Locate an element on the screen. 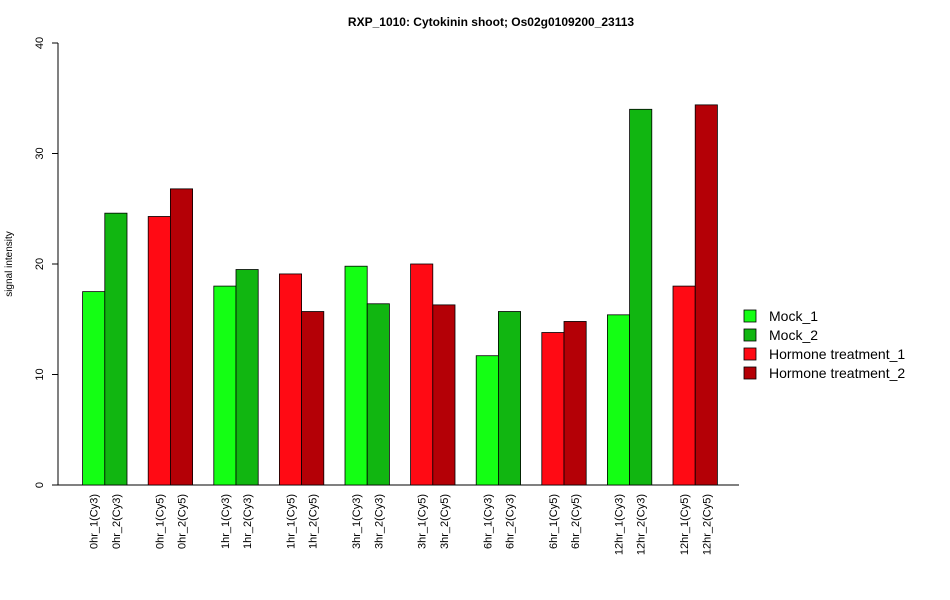  bar-12hr_2(Cy3) is located at coordinates (641, 297).